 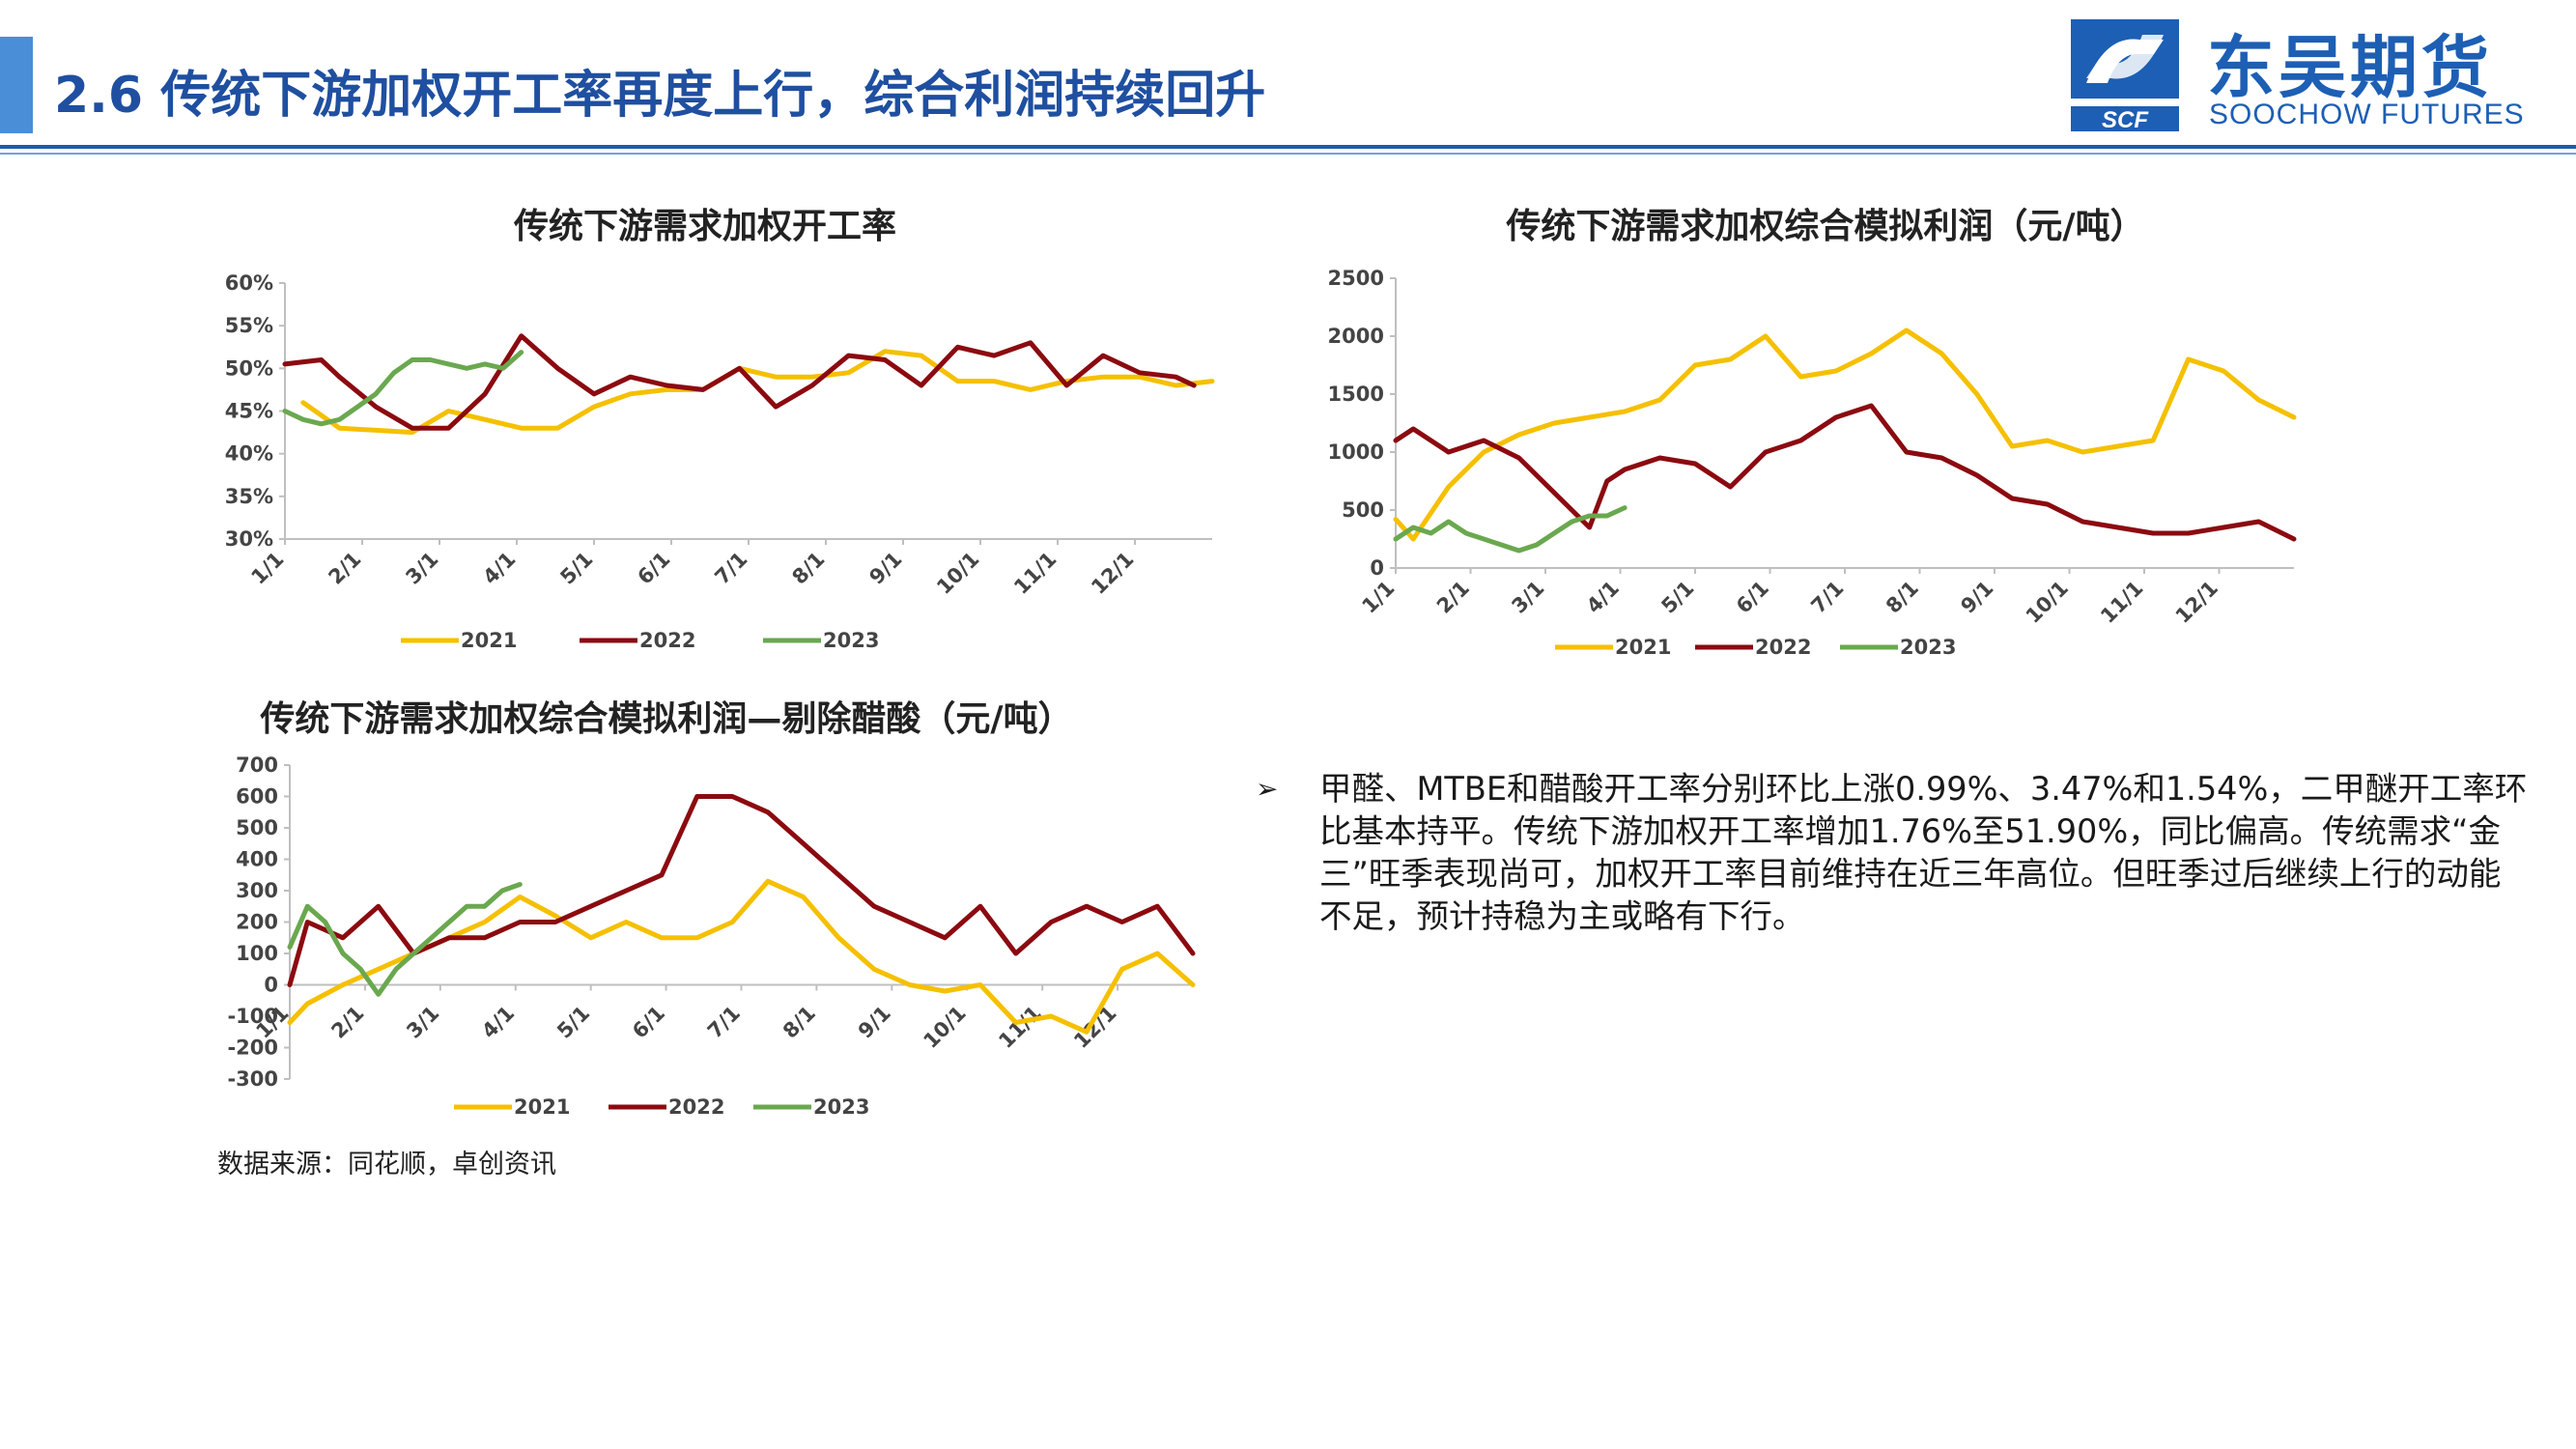 I want to click on y-tick-label: 600, so click(x=257, y=797).